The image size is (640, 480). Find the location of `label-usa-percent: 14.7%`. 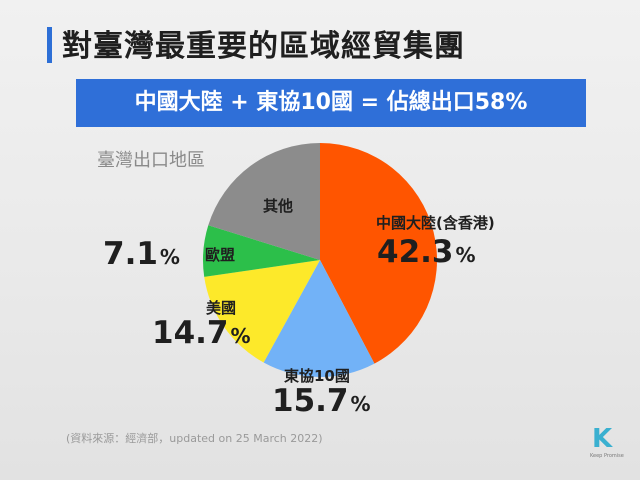

label-usa-percent: 14.7% is located at coordinates (201, 333).